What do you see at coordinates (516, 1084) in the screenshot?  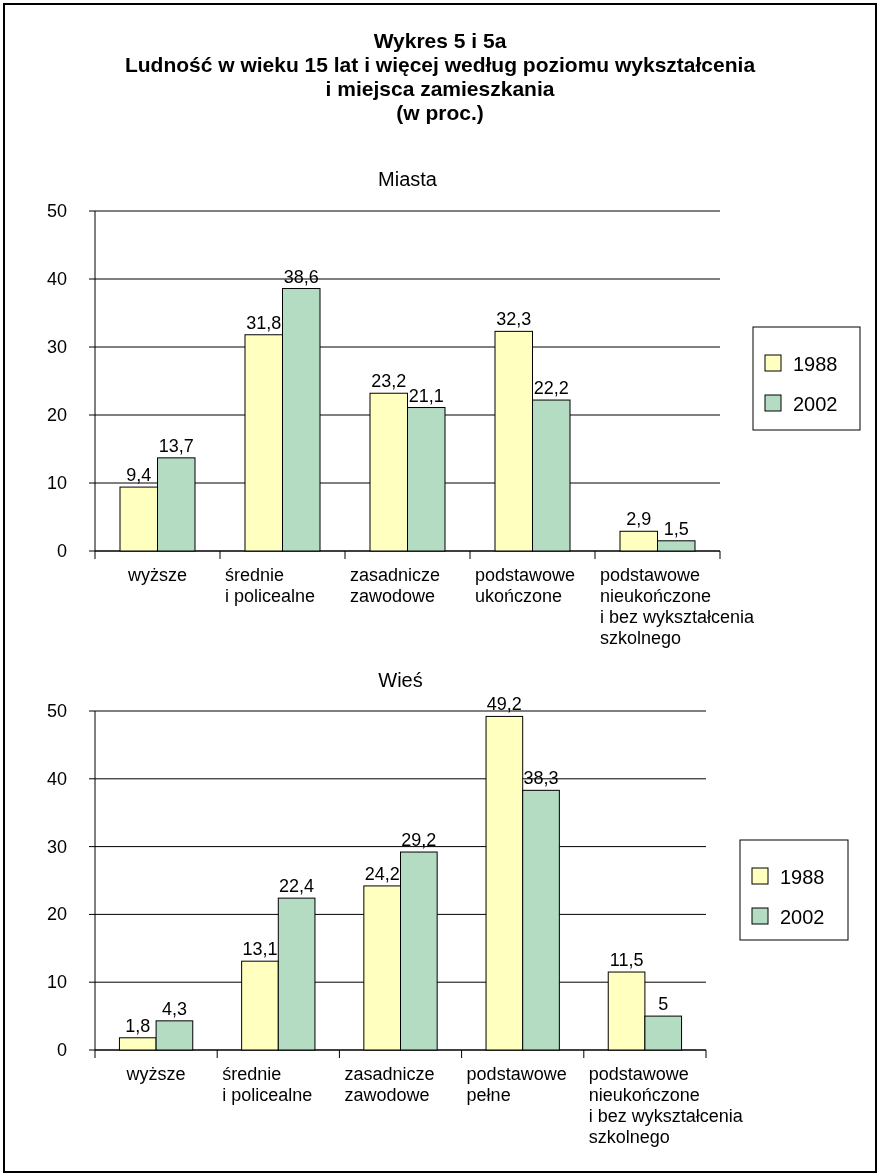 I see `x-tick-label: podstawowe pełne` at bounding box center [516, 1084].